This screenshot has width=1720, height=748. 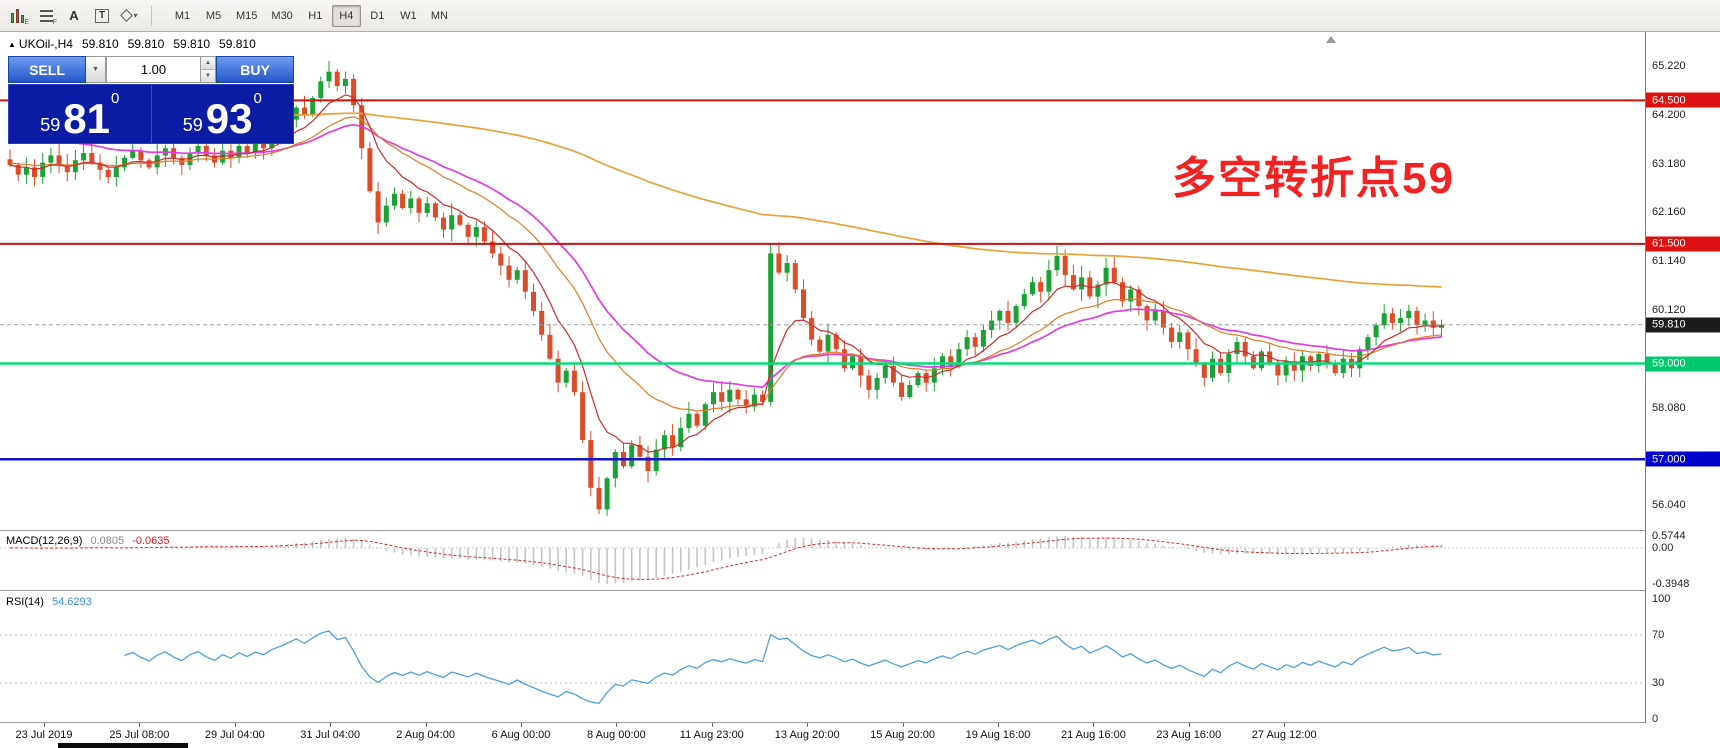 I want to click on candlestick-chart-icon: E, so click(x=18, y=16).